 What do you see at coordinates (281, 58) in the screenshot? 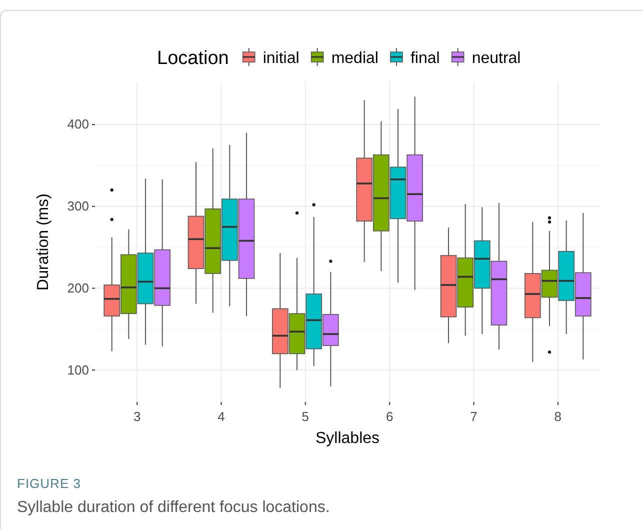
I see `legend-label: initial` at bounding box center [281, 58].